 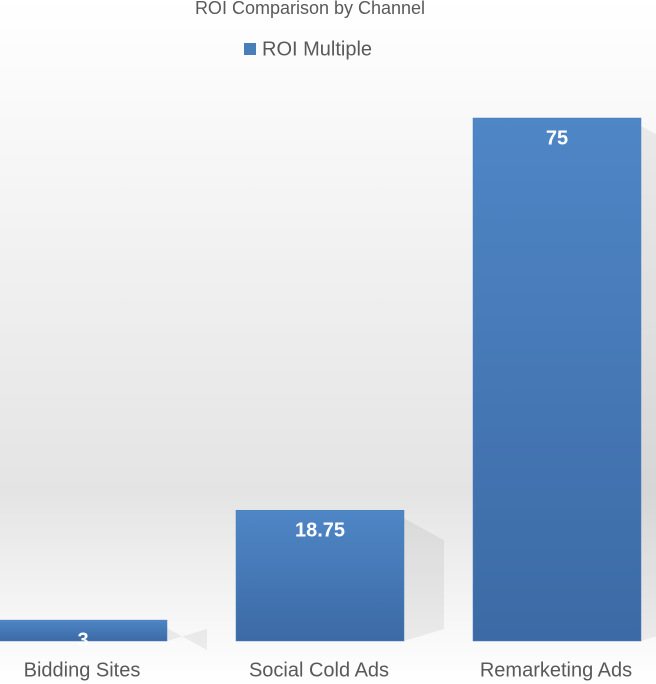 I want to click on legend-swatch, so click(x=250, y=49).